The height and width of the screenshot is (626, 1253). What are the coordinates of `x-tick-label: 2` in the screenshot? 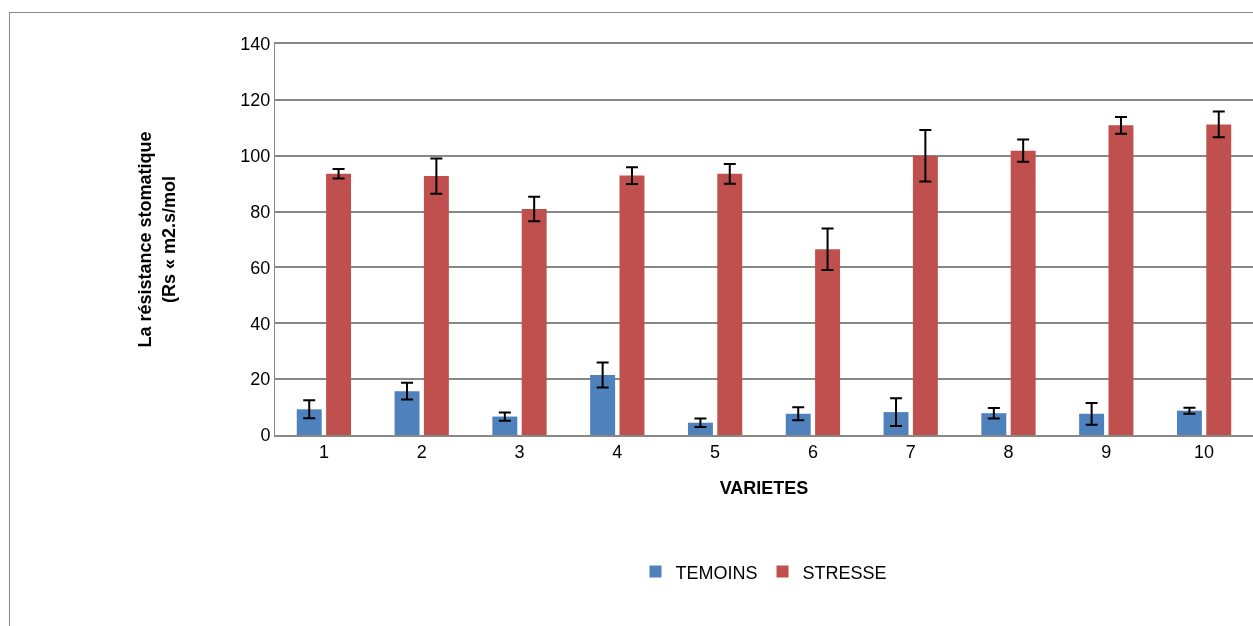 It's located at (421, 452).